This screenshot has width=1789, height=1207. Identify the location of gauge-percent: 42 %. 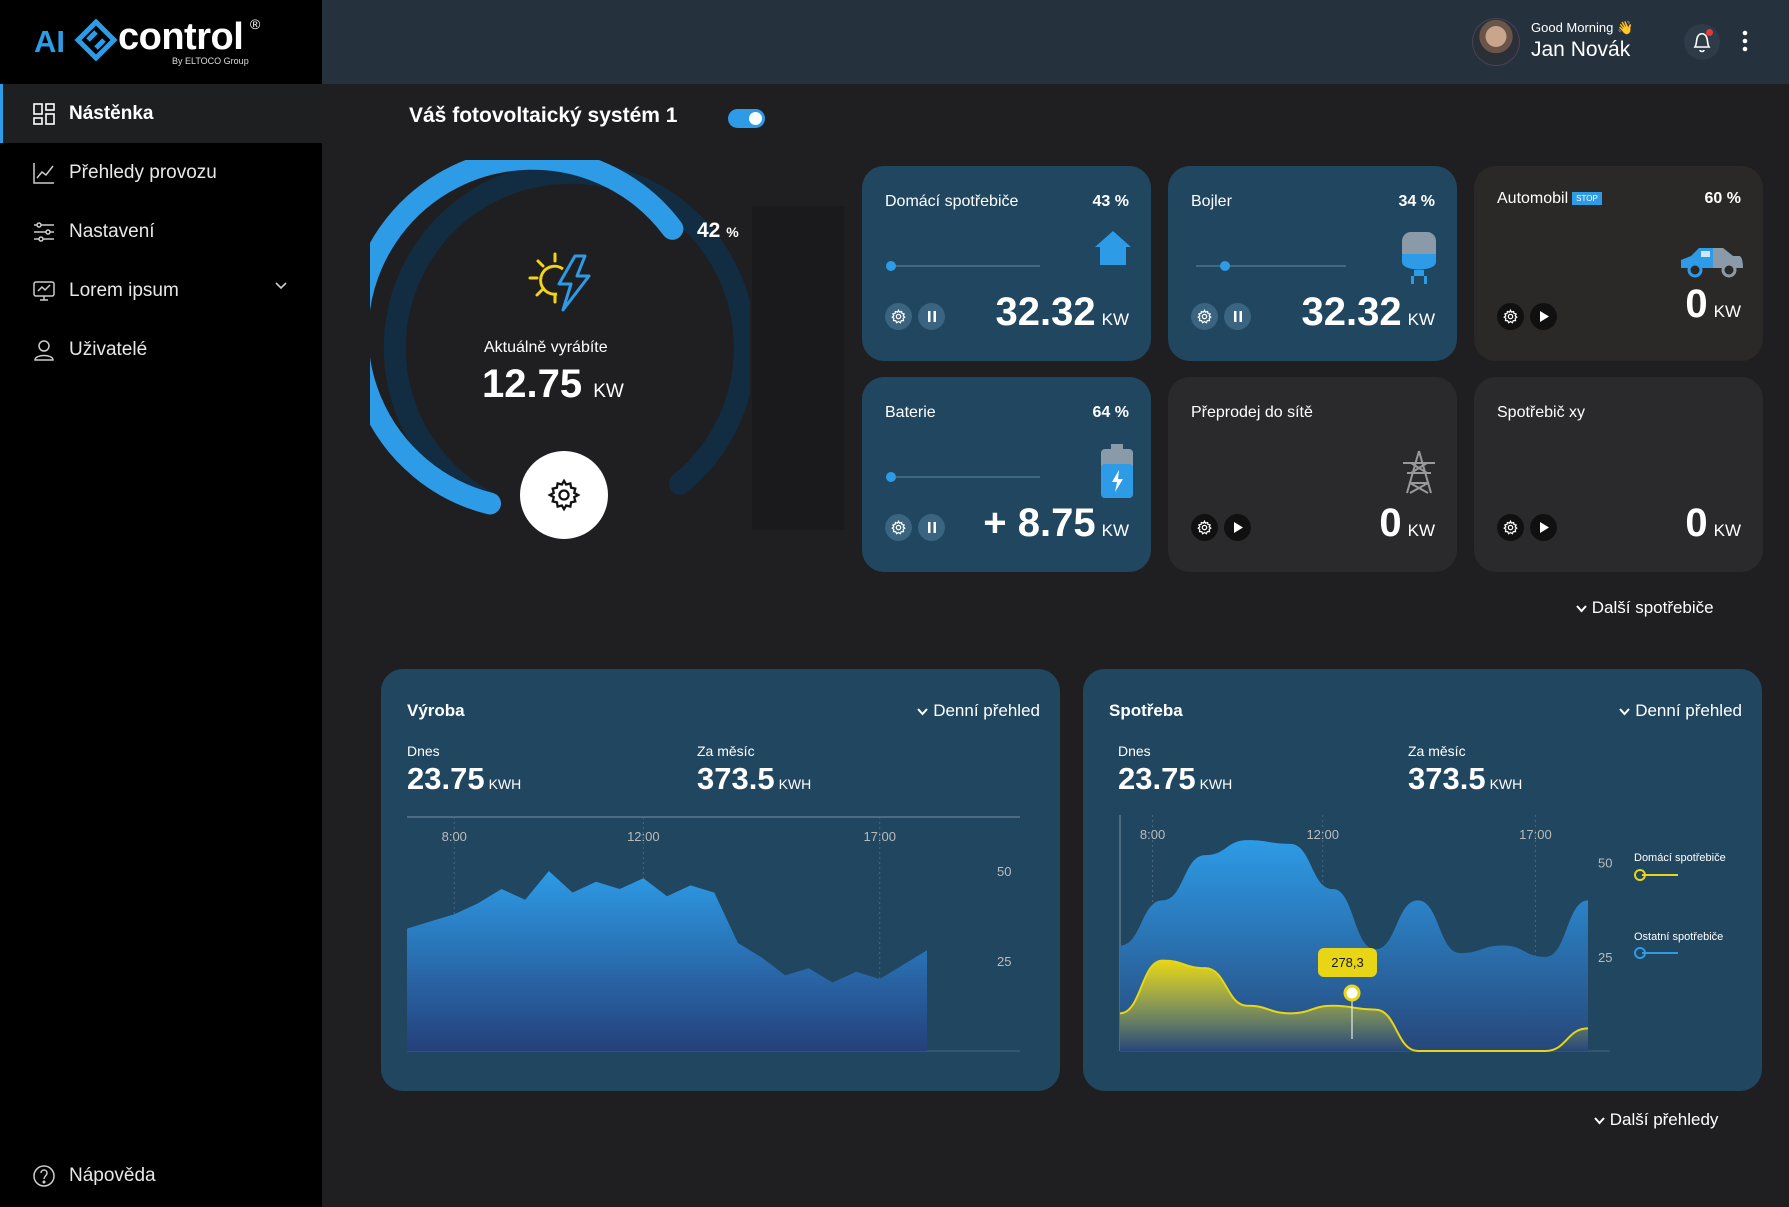
(718, 231).